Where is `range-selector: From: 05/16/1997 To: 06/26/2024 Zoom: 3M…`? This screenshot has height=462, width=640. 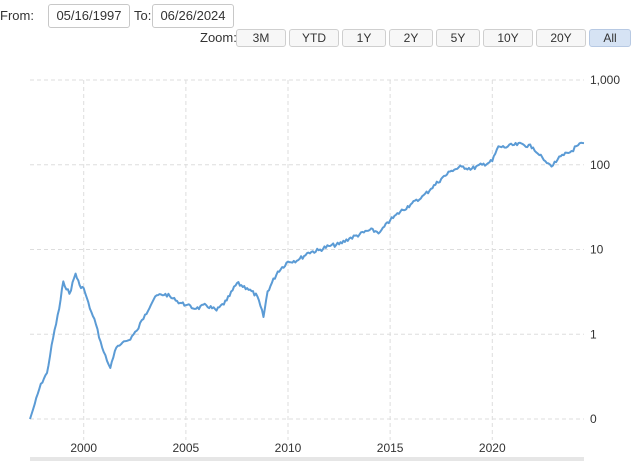
range-selector: From: 05/16/1997 To: 06/26/2024 Zoom: 3M… is located at coordinates (320, 26).